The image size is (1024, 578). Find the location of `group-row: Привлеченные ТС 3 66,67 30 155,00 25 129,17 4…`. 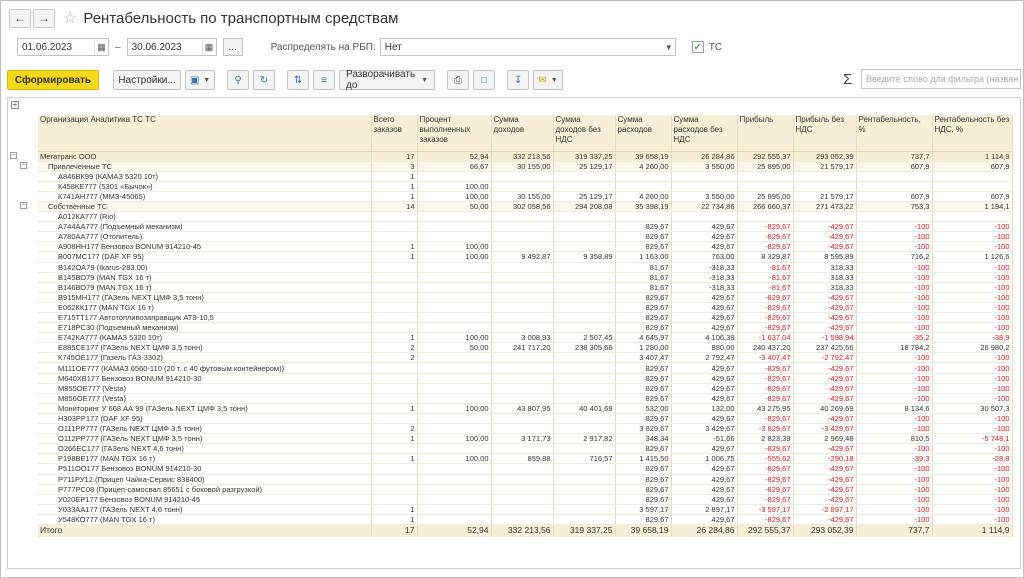

group-row: Привлеченные ТС 3 66,67 30 155,00 25 129,17 4… is located at coordinates (525, 166).